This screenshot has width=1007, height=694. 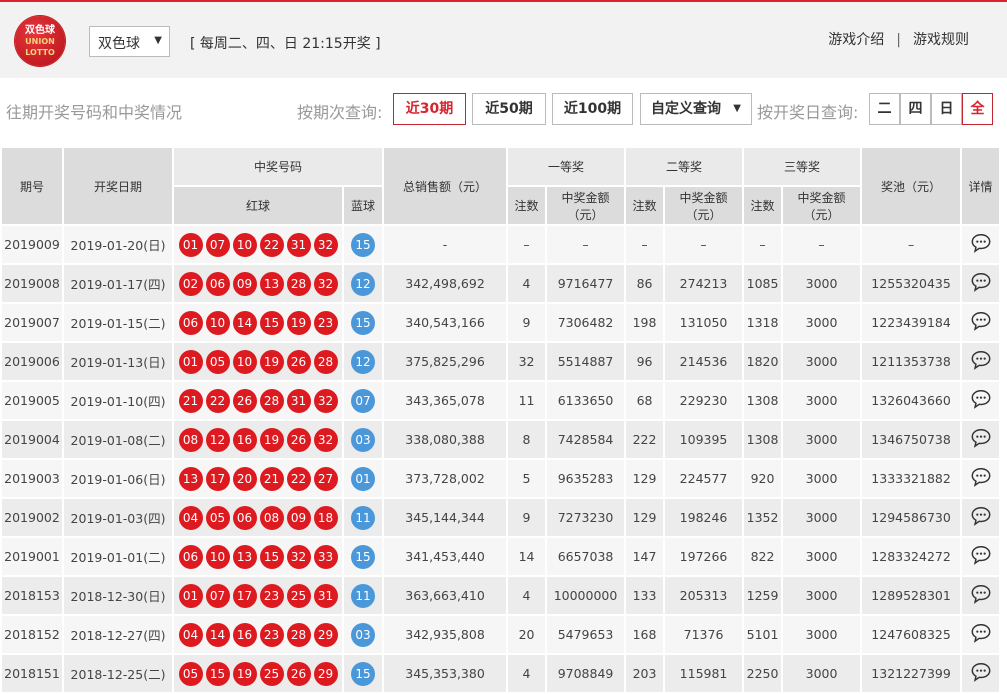 What do you see at coordinates (704, 517) in the screenshot?
I see `second-amount-cell: 198246` at bounding box center [704, 517].